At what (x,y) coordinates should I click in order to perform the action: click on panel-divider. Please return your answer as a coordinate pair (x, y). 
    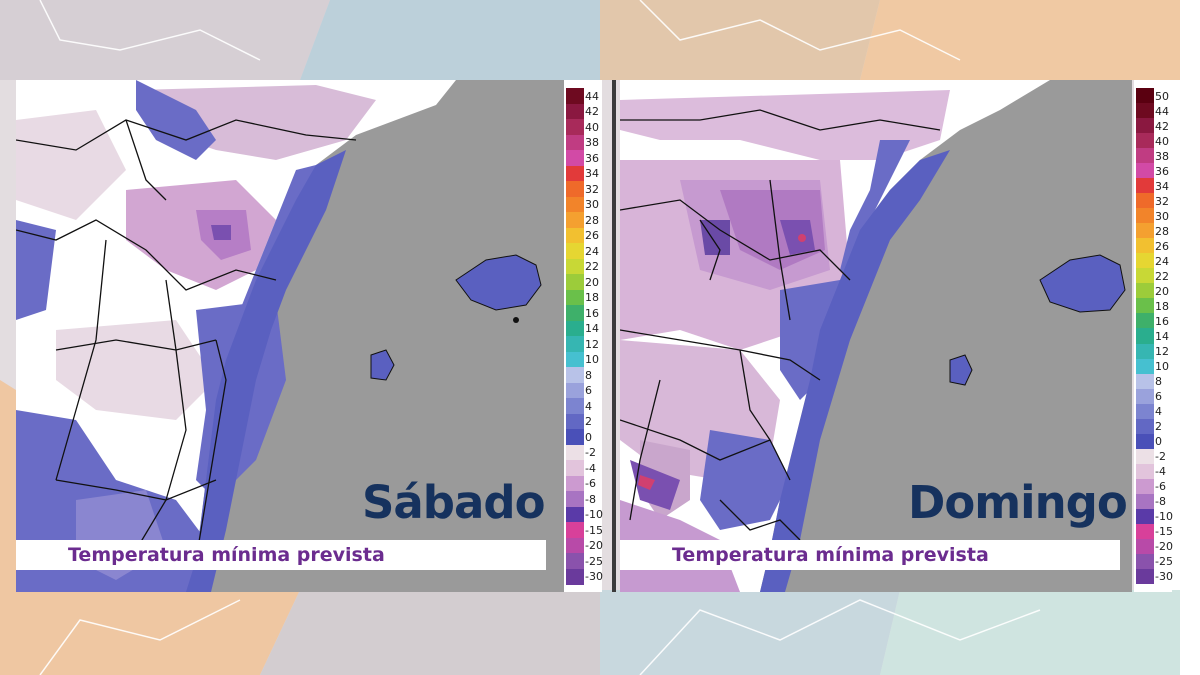
    Looking at the image, I should click on (614, 336).